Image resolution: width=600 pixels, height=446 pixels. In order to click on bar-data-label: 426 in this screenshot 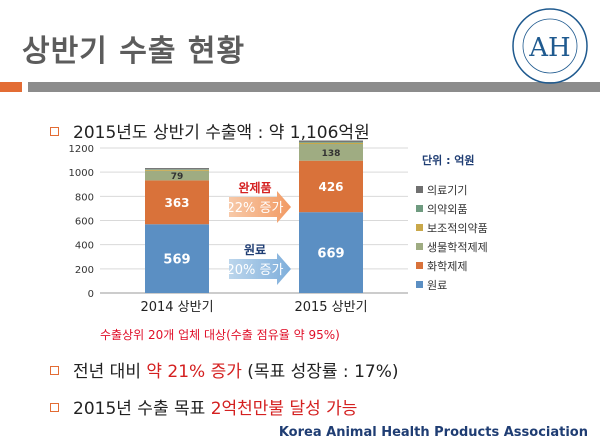, I will do `click(330, 187)`.